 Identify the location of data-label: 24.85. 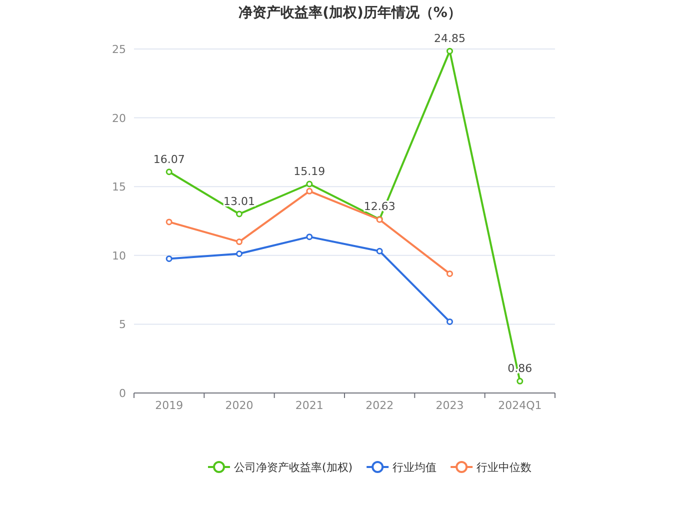
(450, 39).